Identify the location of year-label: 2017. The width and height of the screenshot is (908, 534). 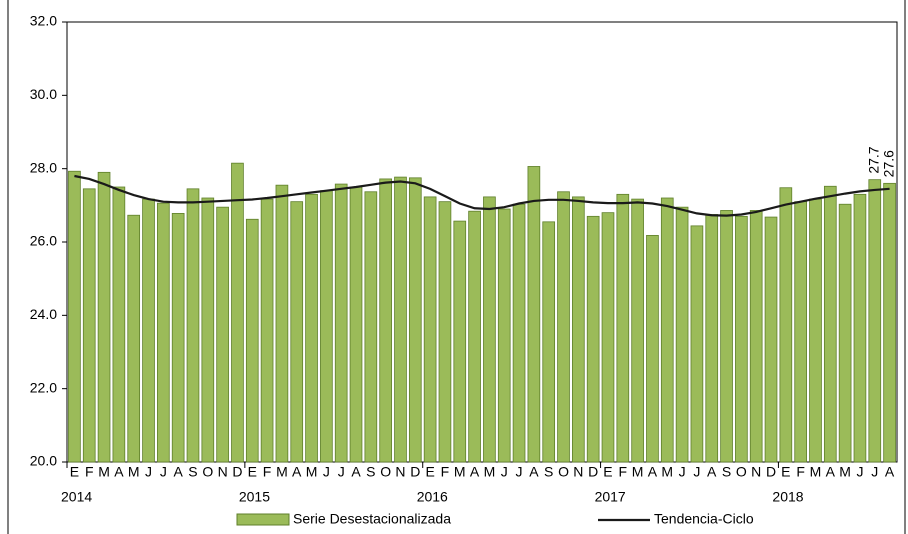
(610, 497).